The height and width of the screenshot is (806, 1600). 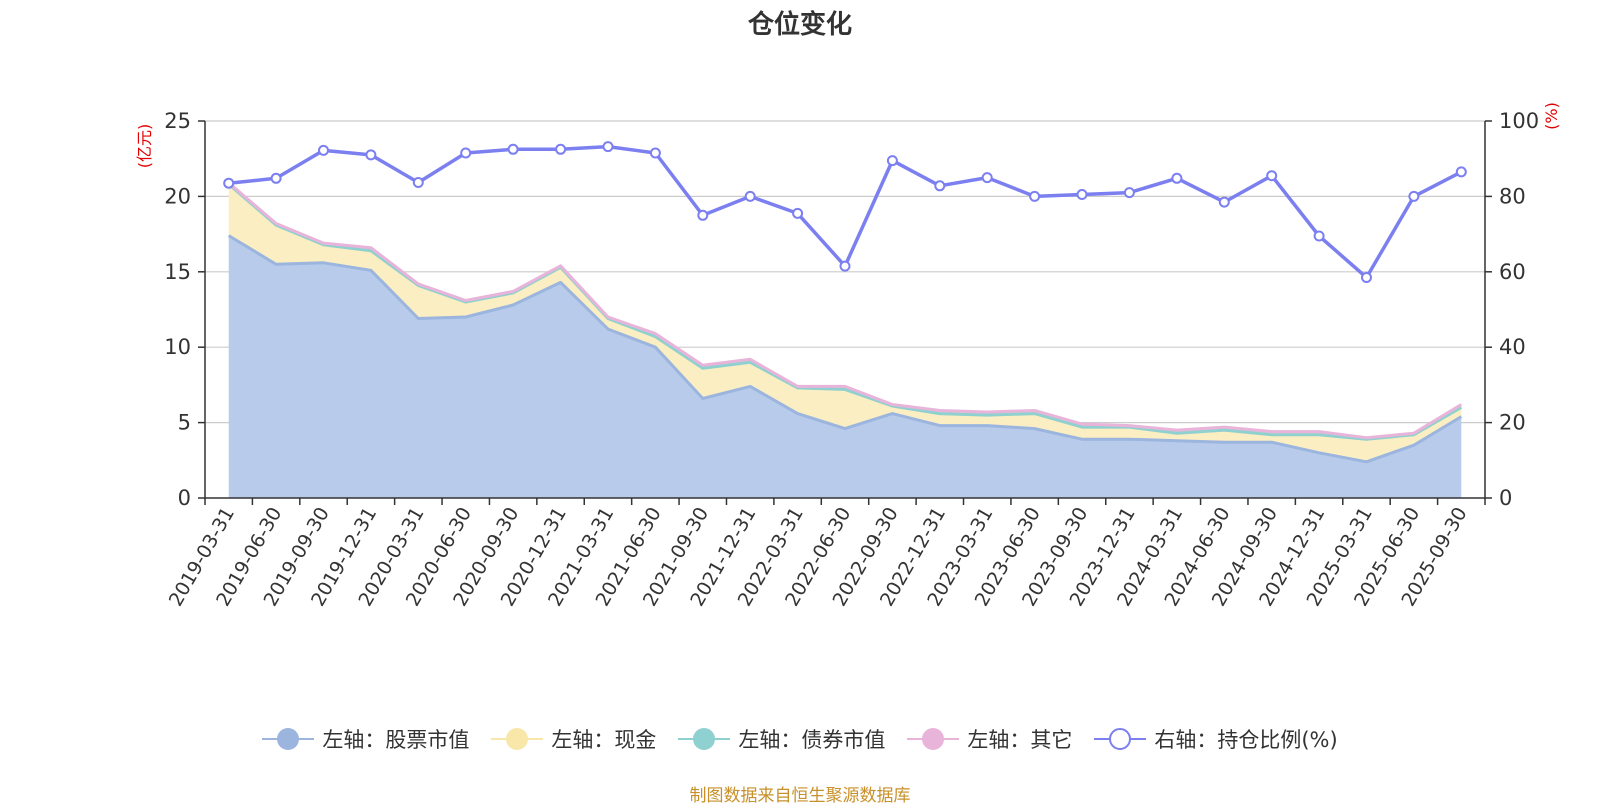 I want to click on bond-legend-icon, so click(x=704, y=739).